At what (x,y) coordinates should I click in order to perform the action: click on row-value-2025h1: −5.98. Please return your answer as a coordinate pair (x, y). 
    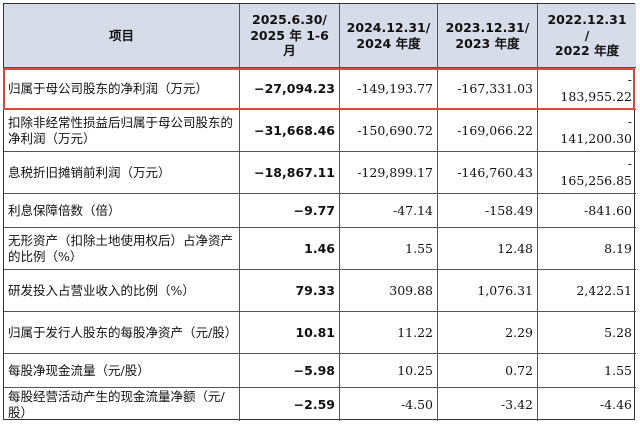
    Looking at the image, I should click on (290, 371).